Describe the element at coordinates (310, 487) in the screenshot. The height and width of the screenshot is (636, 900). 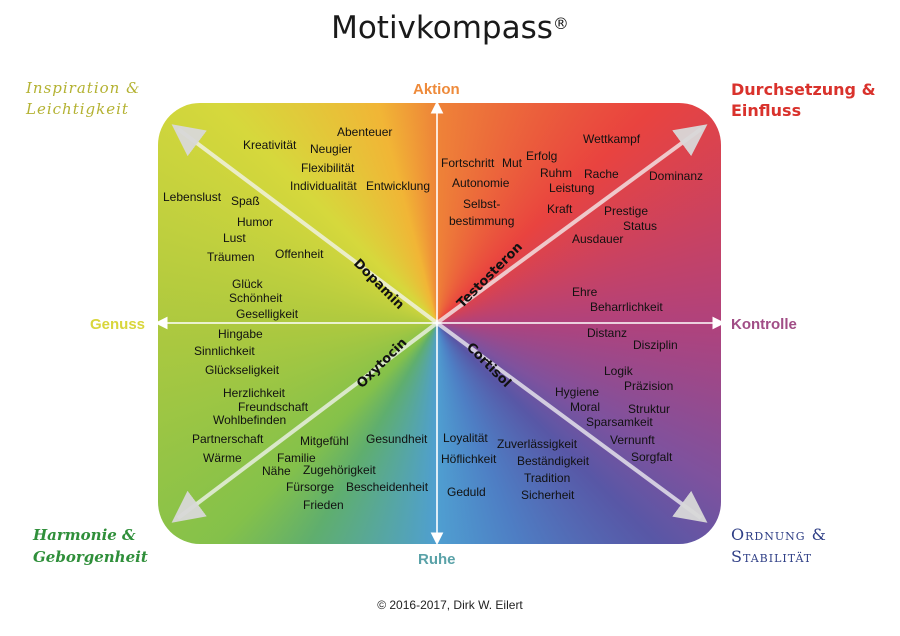
I see `word-fuersorge: Fürsorge` at that location.